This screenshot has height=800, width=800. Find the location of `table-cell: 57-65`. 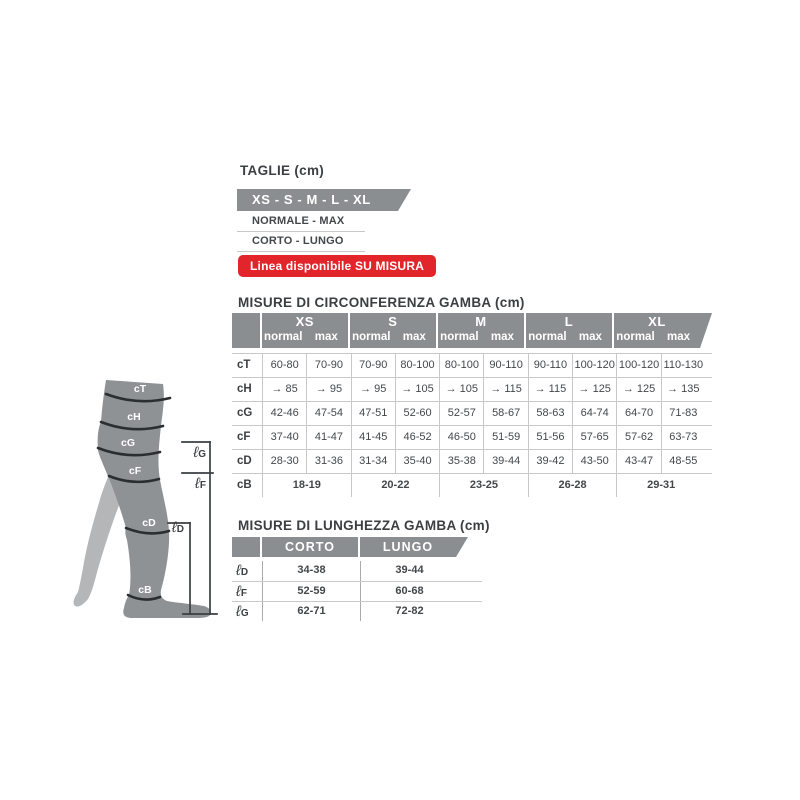

table-cell: 57-65 is located at coordinates (594, 437).